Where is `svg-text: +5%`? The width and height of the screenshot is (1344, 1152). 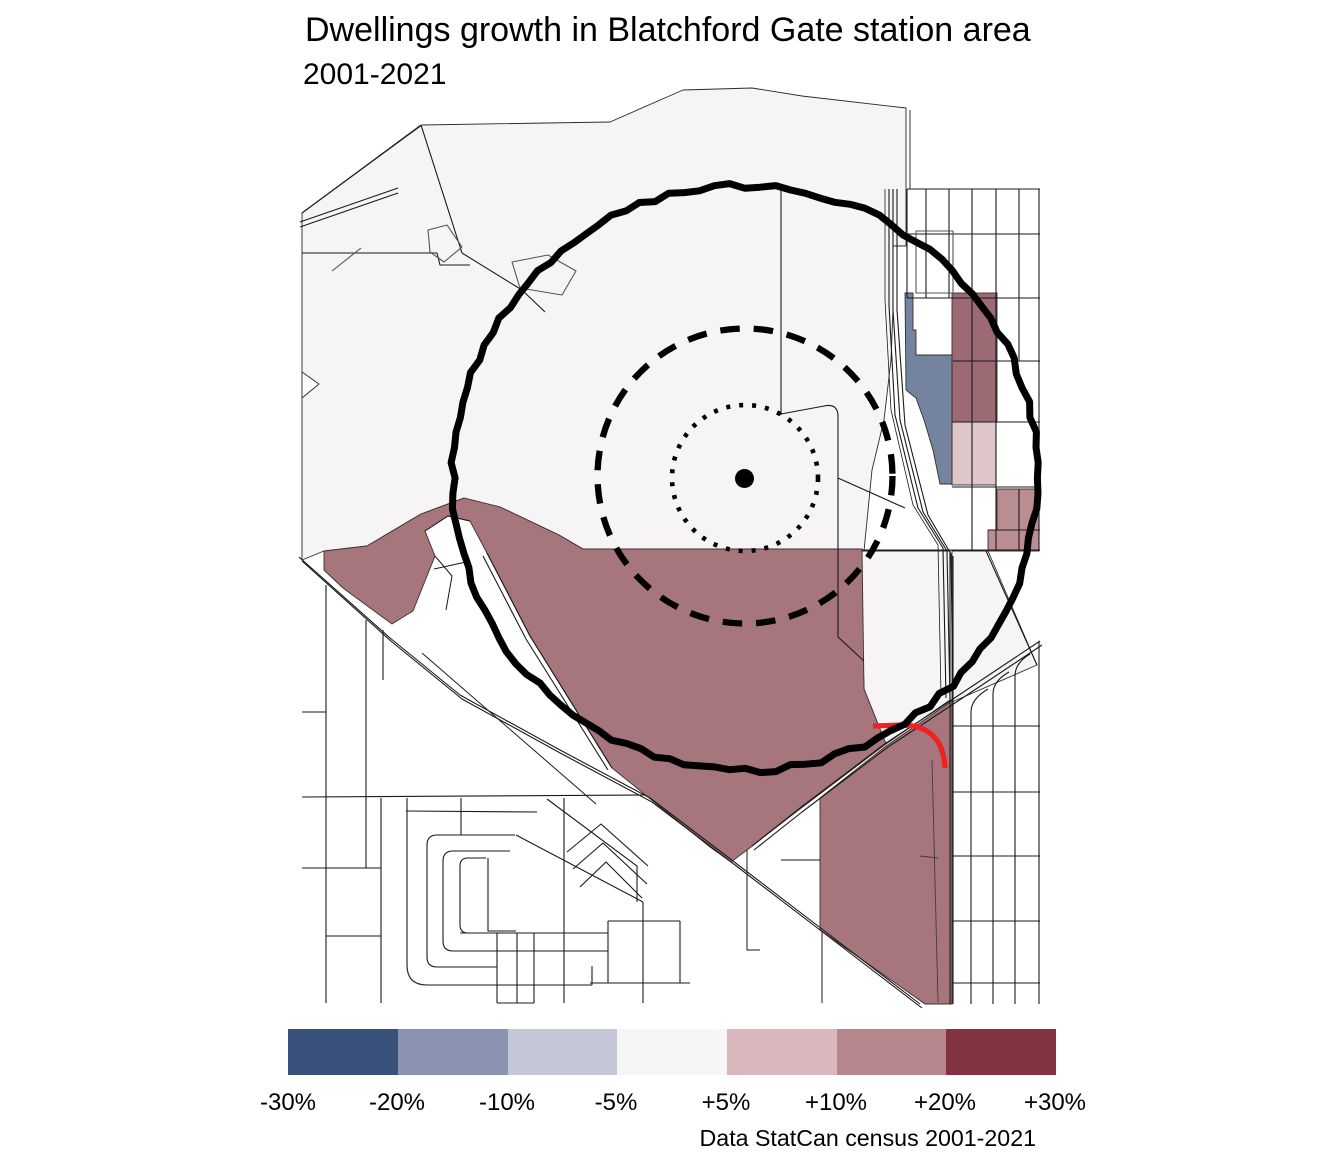 svg-text: +5% is located at coordinates (726, 1102).